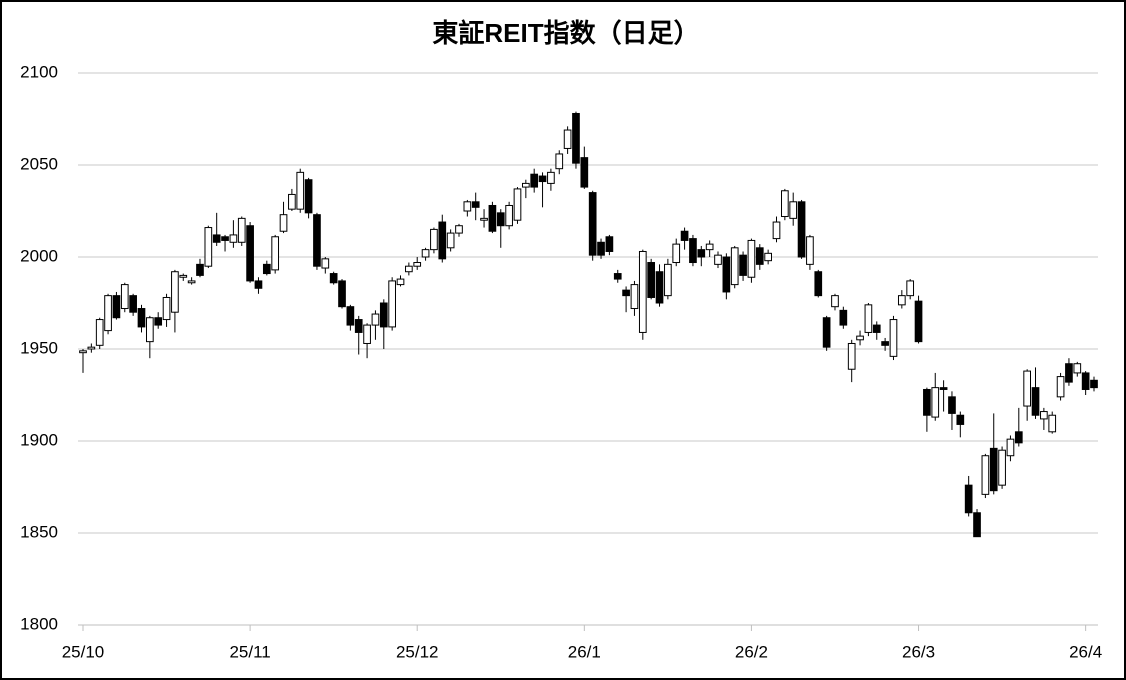 Image resolution: width=1126 pixels, height=680 pixels. Describe the element at coordinates (39, 71) in the screenshot. I see `y-tick-label: 2100` at that location.